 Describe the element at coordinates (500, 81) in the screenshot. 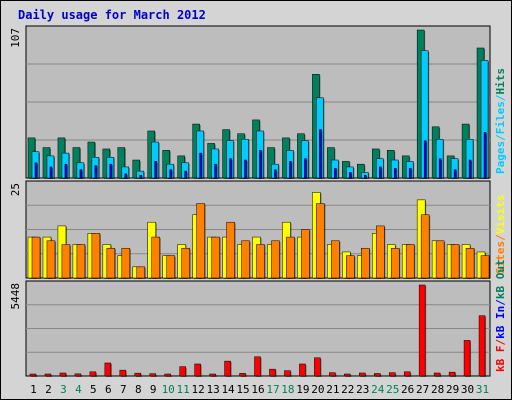

I see `side-legend-part: Hits` at that location.